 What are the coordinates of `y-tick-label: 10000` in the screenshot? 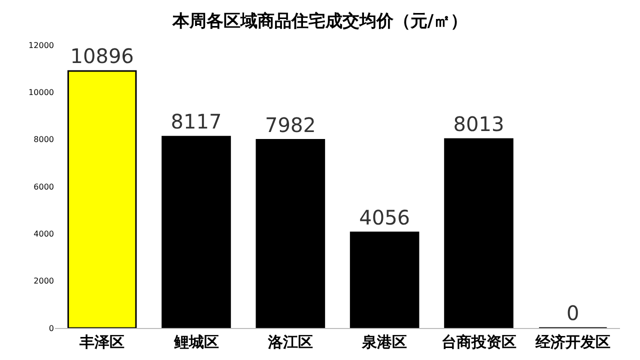 It's located at (41, 92).